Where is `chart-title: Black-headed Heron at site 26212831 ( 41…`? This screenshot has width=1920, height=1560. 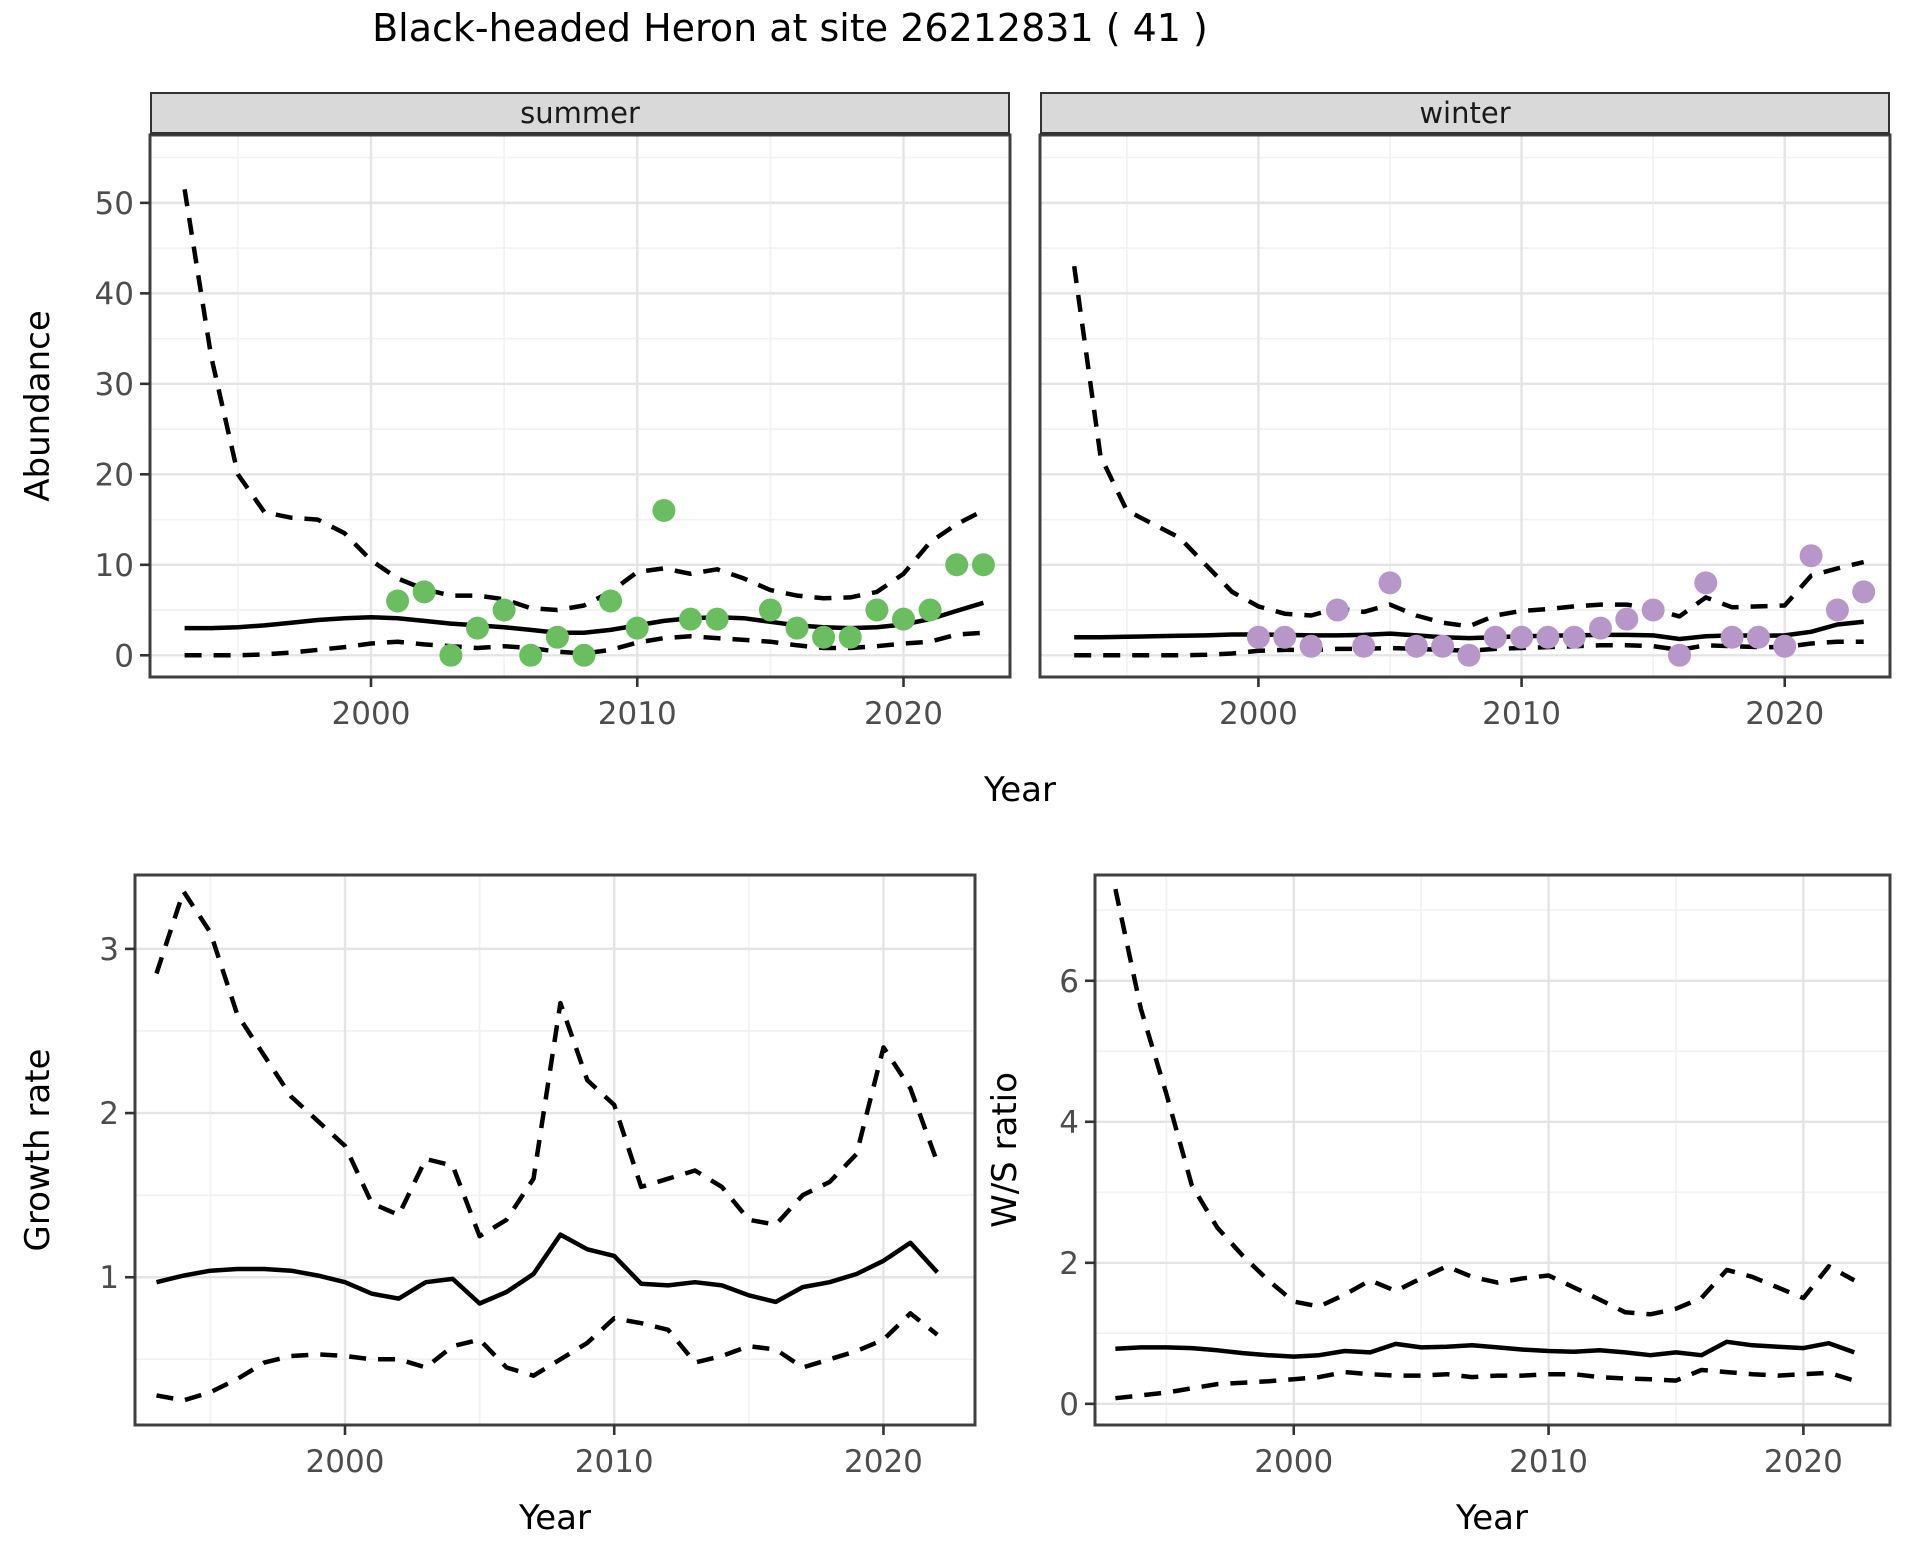 chart-title: Black-headed Heron at site 26212831 ( 41… is located at coordinates (790, 28).